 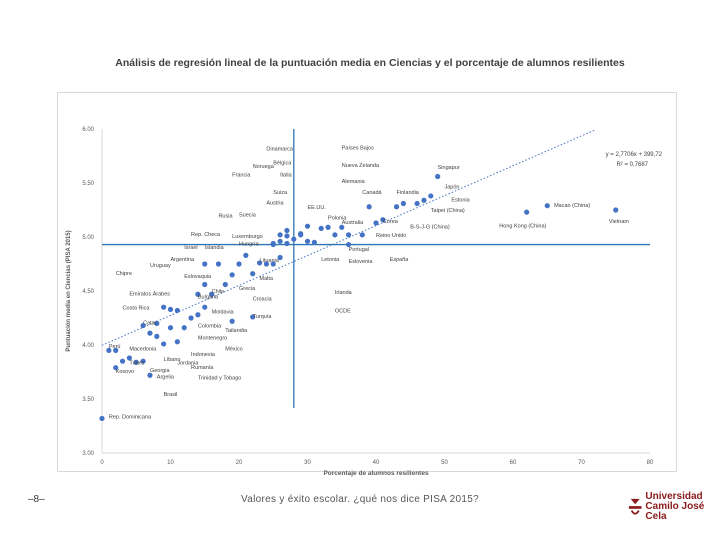 I want to click on country-label: México, so click(x=233, y=349).